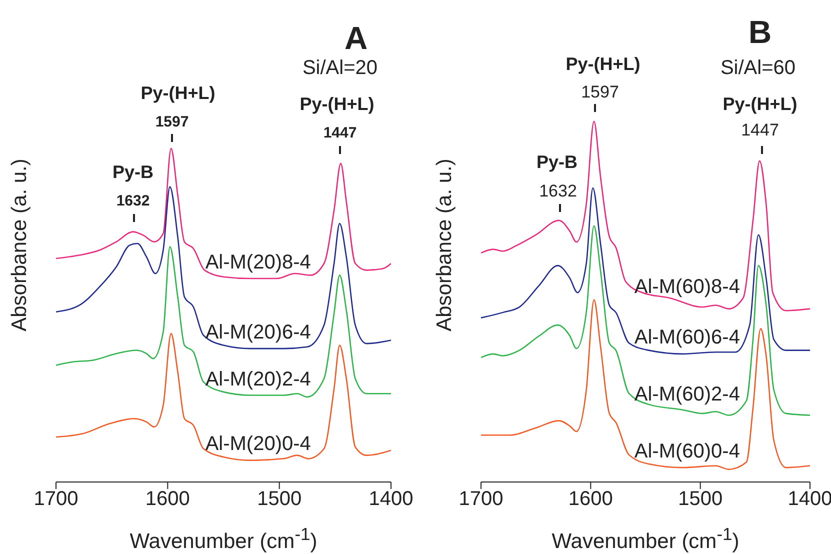 This screenshot has width=831, height=554. Describe the element at coordinates (760, 130) in the screenshot. I see `annotation: 1447` at that location.